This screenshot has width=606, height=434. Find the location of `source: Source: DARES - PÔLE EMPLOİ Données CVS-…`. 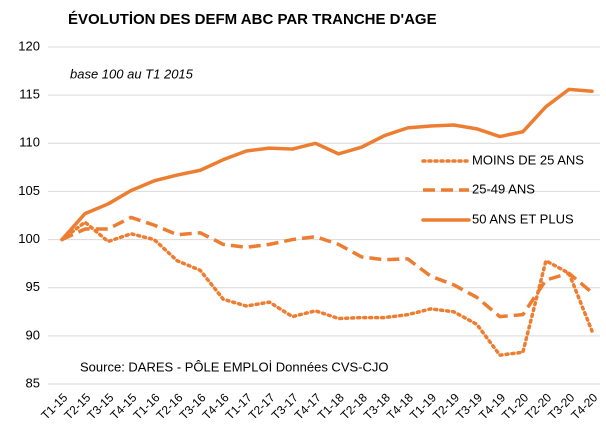

source: Source: DARES - PÔLE EMPLOİ Données CVS-… is located at coordinates (234, 366).